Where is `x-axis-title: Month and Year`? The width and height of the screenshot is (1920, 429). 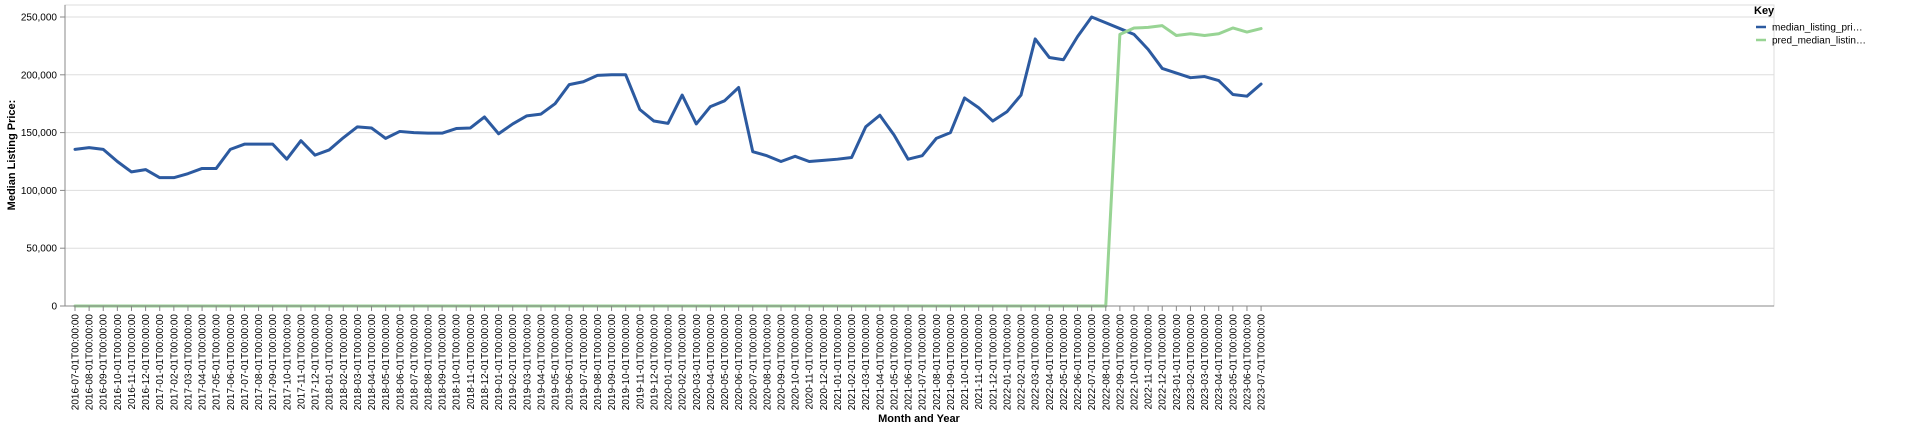 x-axis-title: Month and Year is located at coordinates (919, 419).